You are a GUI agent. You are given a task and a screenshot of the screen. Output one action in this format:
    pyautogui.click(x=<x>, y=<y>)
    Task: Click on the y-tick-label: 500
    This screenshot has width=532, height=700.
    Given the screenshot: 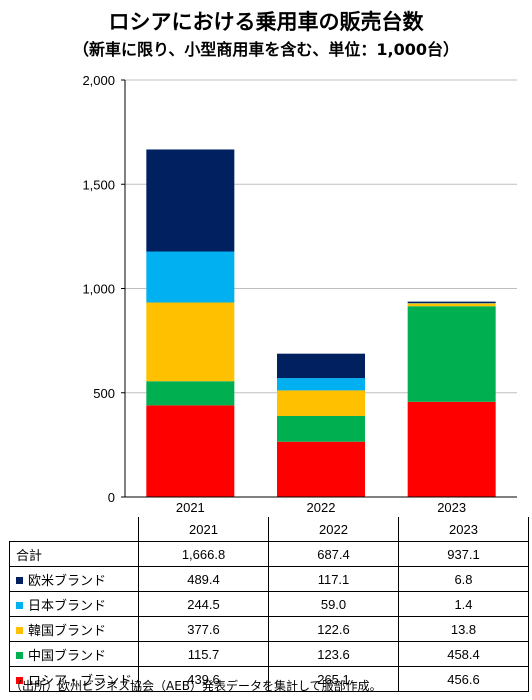 What is the action you would take?
    pyautogui.click(x=104, y=393)
    